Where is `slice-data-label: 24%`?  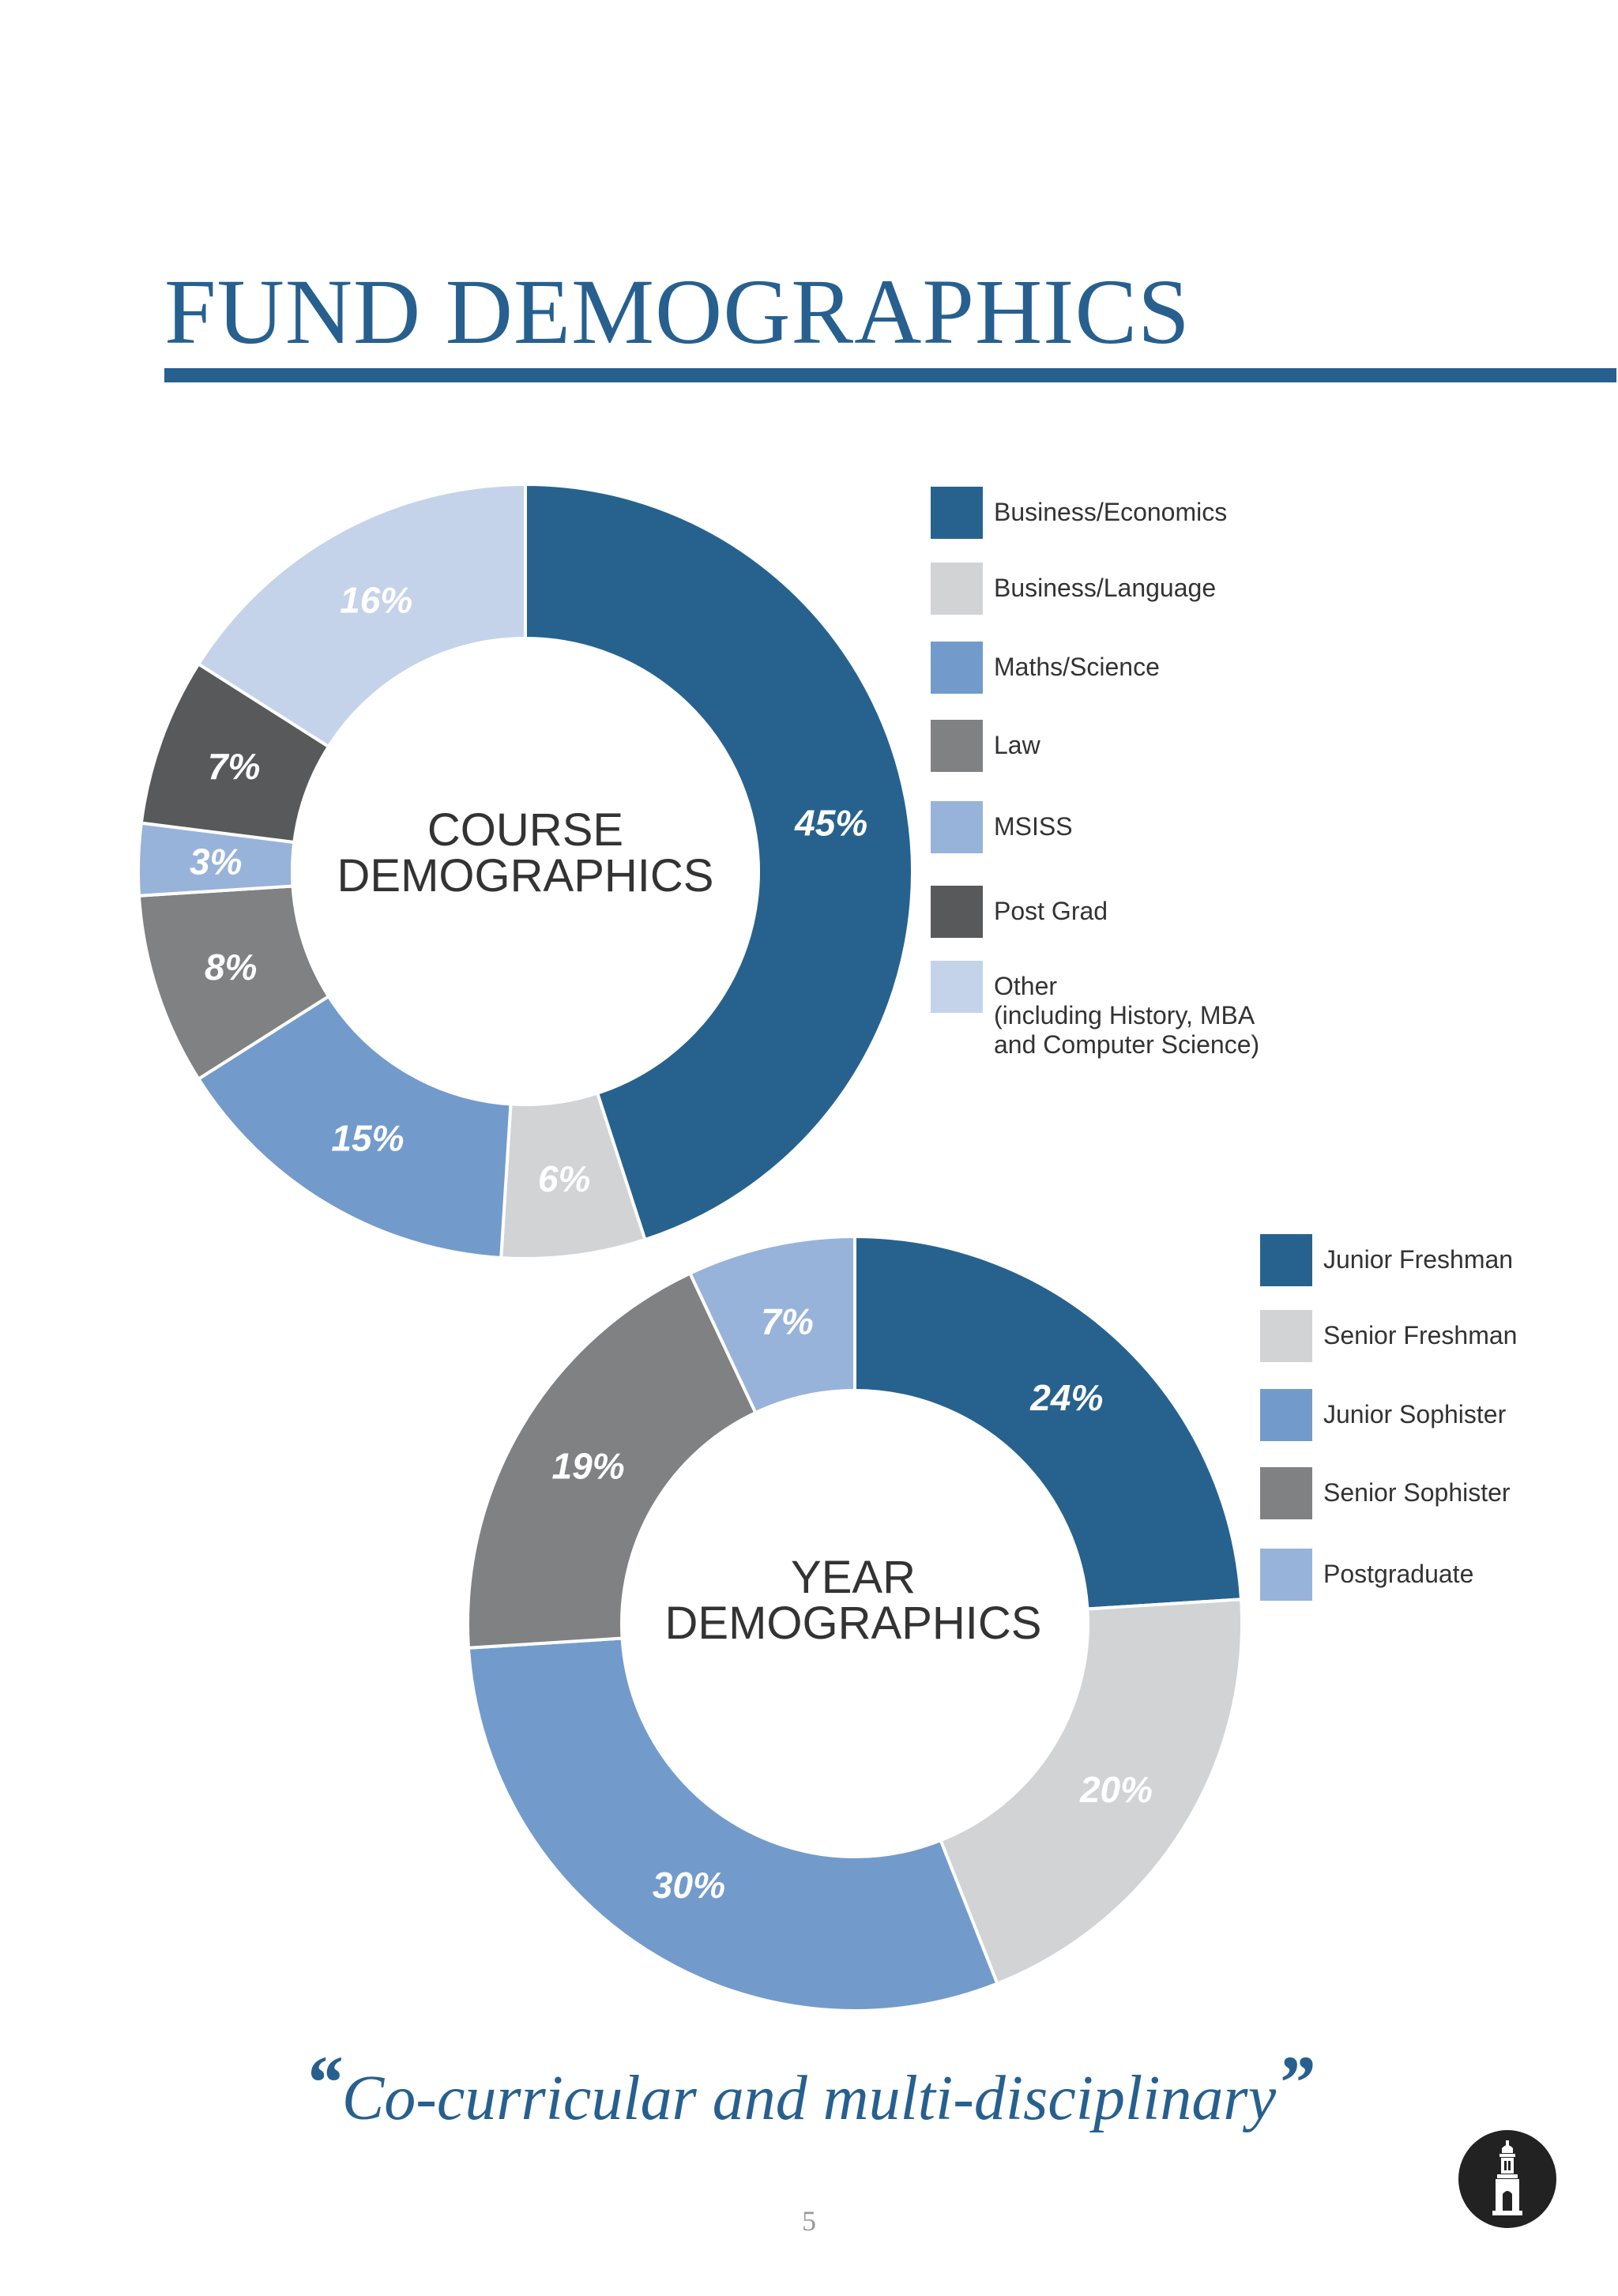
slice-data-label: 24% is located at coordinates (1066, 1397).